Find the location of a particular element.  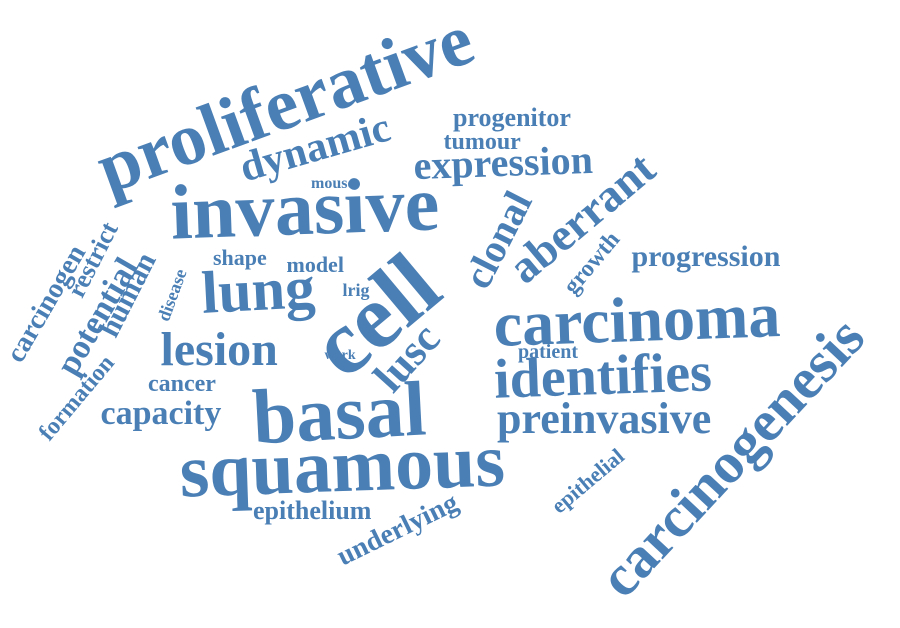

word-invasive: invasive is located at coordinates (305, 207).